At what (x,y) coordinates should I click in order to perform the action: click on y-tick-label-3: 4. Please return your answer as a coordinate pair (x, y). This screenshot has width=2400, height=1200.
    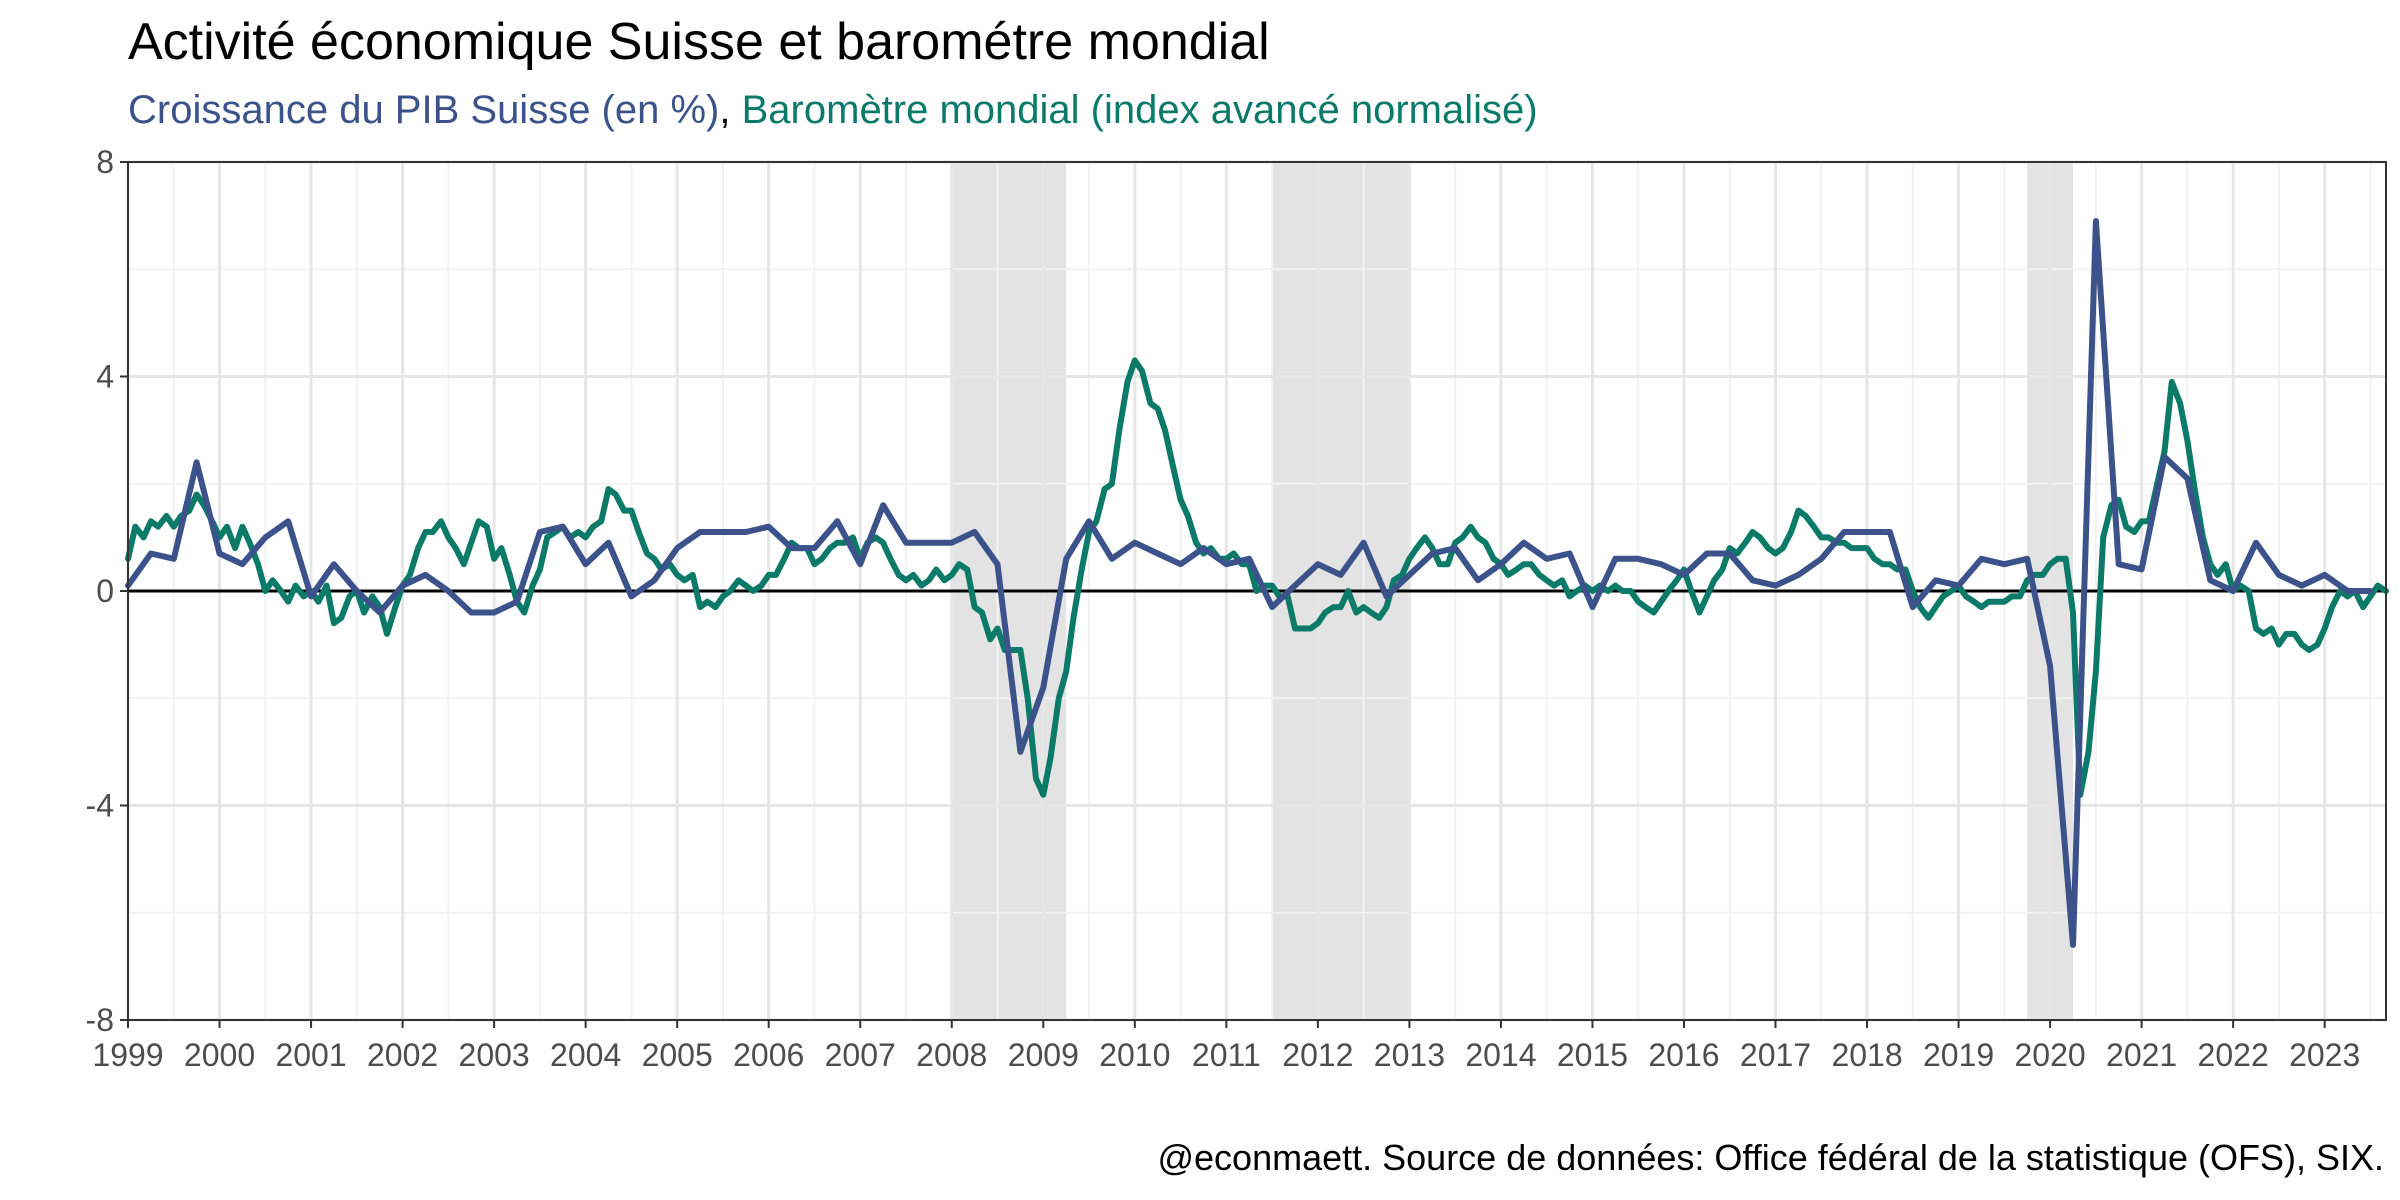
    Looking at the image, I should click on (105, 377).